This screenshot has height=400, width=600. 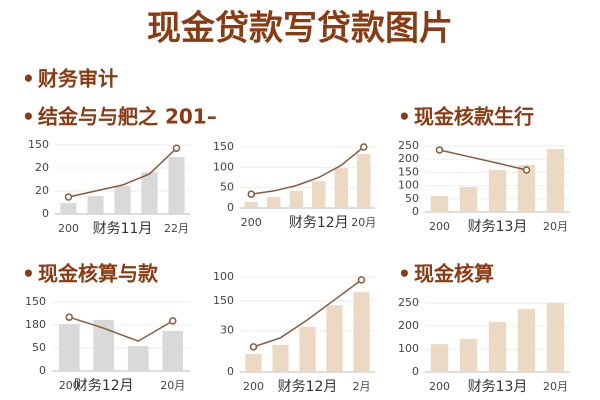 What do you see at coordinates (227, 330) in the screenshot?
I see `y-tick-label: 30` at bounding box center [227, 330].